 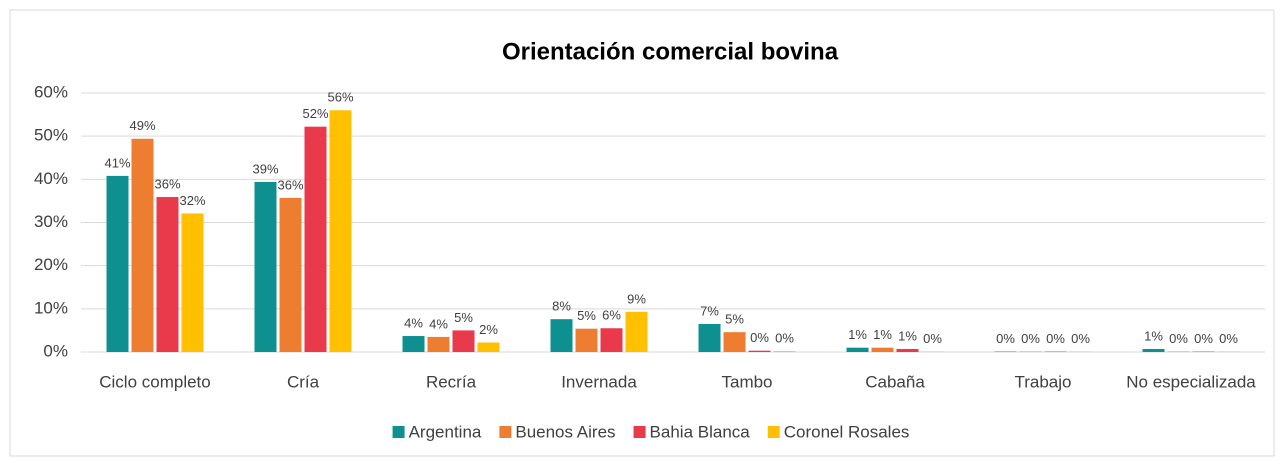 What do you see at coordinates (55, 350) in the screenshot?
I see `y-tick-label: 0%` at bounding box center [55, 350].